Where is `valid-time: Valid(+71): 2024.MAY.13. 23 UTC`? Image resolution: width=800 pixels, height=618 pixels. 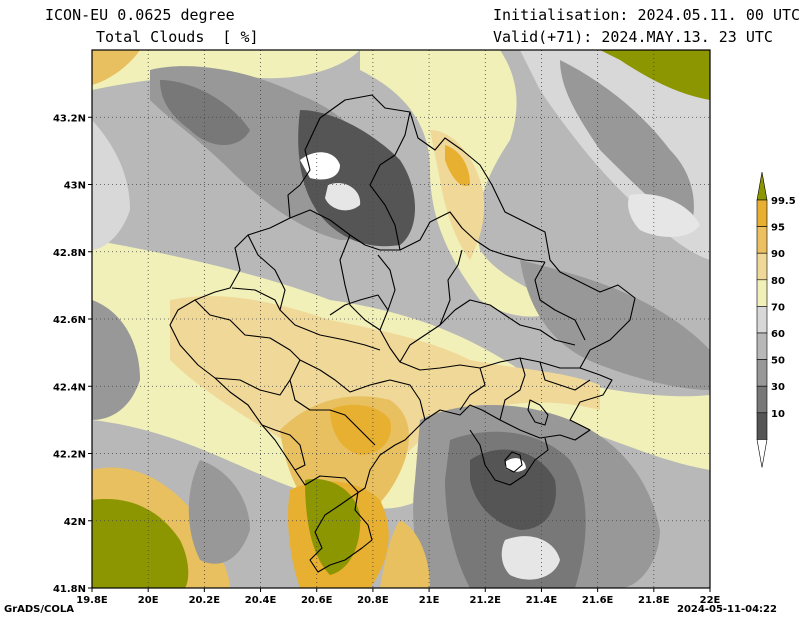
valid-time: Valid(+71): 2024.MAY.13. 23 UTC is located at coordinates (633, 37).